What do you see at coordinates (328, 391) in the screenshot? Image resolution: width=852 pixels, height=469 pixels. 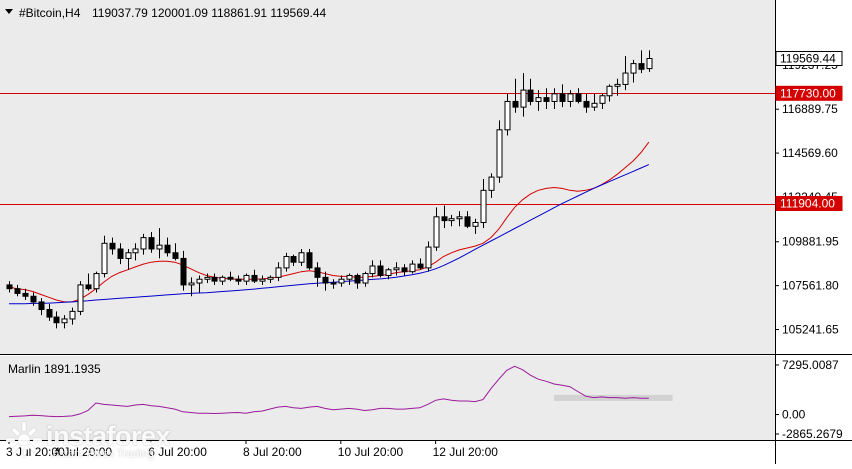 I see `indicator-line` at bounding box center [328, 391].